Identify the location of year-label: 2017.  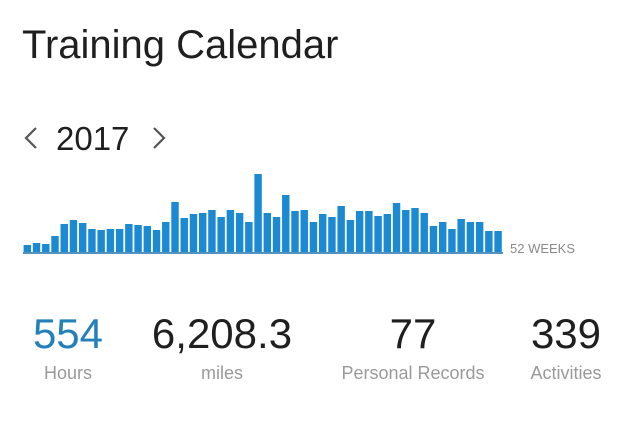
(92, 138).